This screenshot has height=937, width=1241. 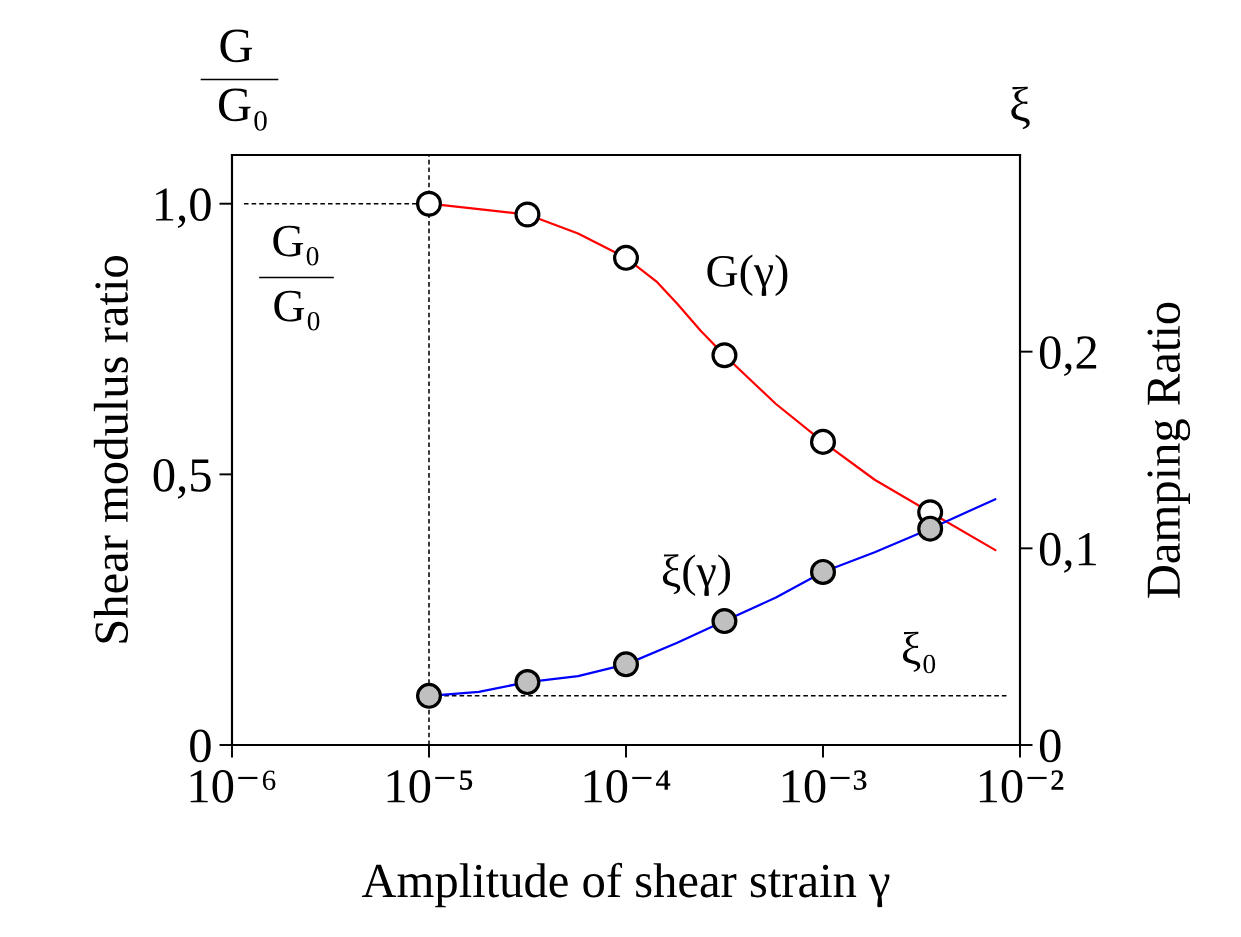 I want to click on series-label: ξ₀, so click(x=919, y=652).